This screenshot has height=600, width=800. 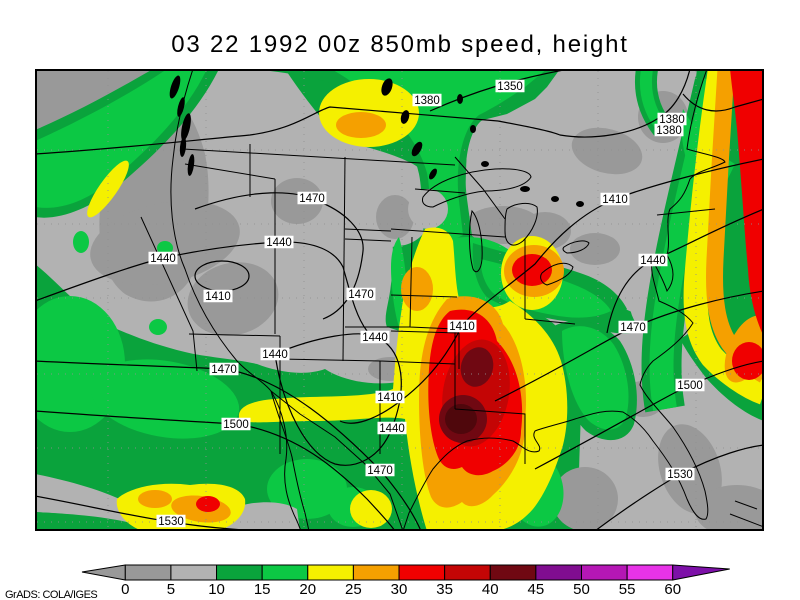 What do you see at coordinates (262, 589) in the screenshot?
I see `svg-text: 15` at bounding box center [262, 589].